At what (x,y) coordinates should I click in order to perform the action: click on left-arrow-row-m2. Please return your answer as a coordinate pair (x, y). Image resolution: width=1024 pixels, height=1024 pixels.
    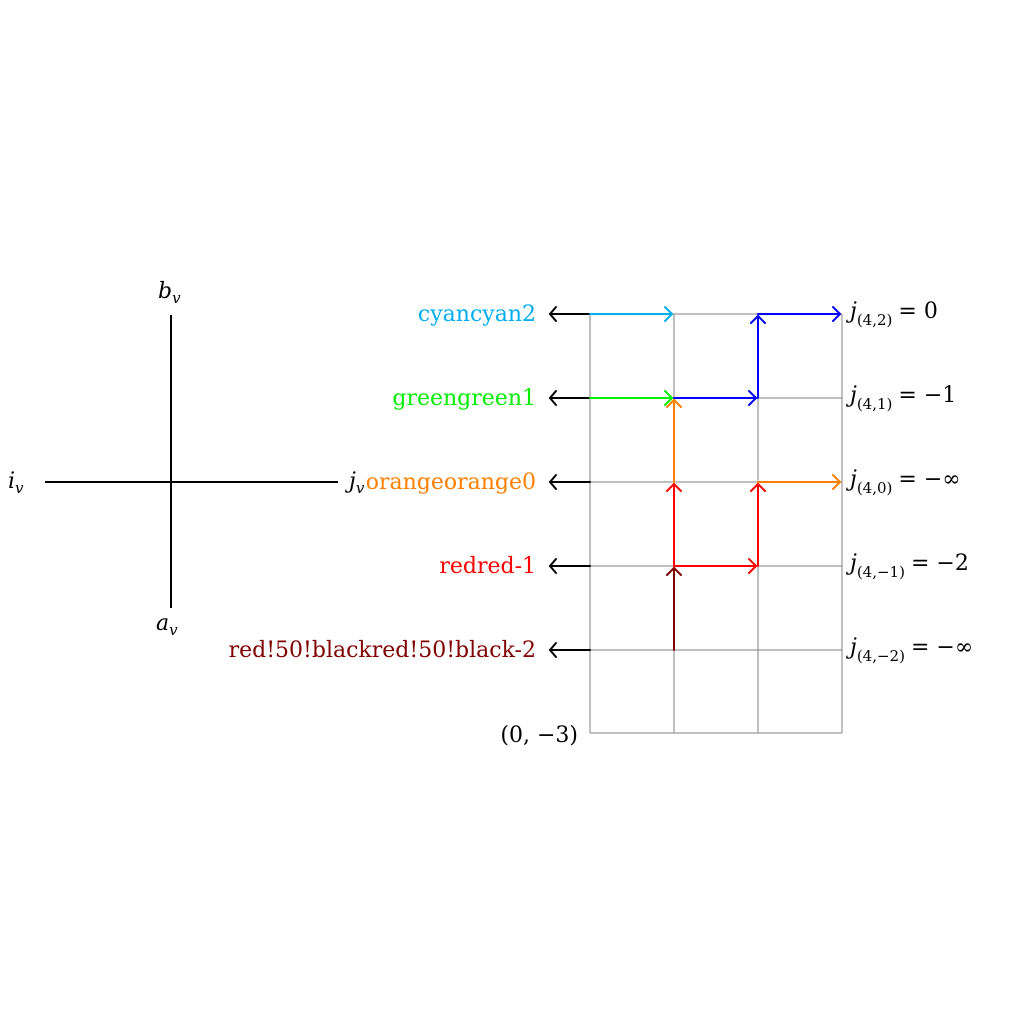
    Looking at the image, I should click on (570, 650).